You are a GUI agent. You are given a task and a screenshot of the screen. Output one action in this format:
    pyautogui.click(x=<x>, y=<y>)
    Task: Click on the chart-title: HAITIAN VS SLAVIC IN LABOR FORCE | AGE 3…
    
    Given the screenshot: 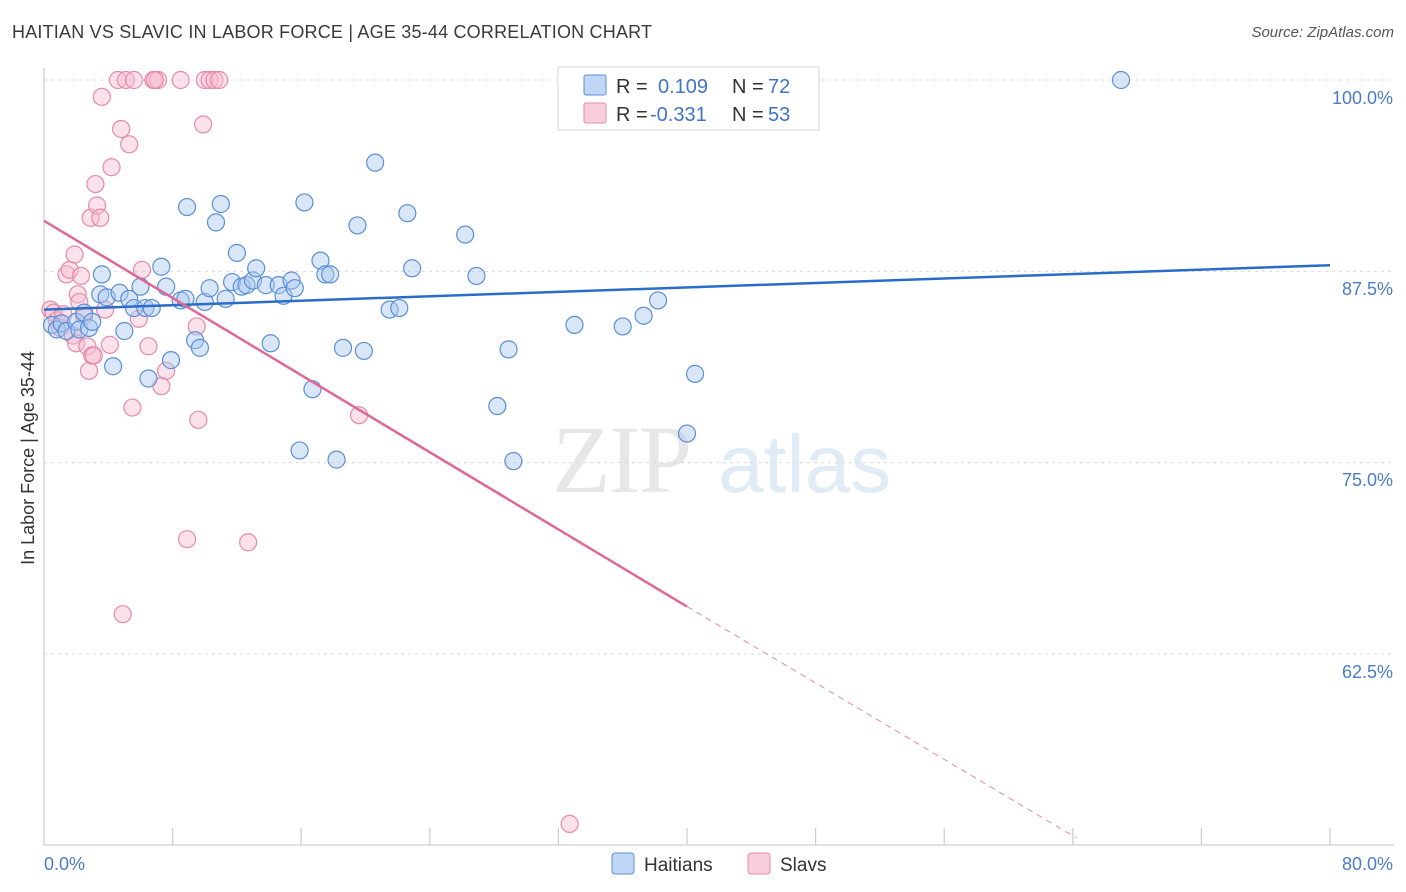 What is the action you would take?
    pyautogui.click(x=332, y=32)
    